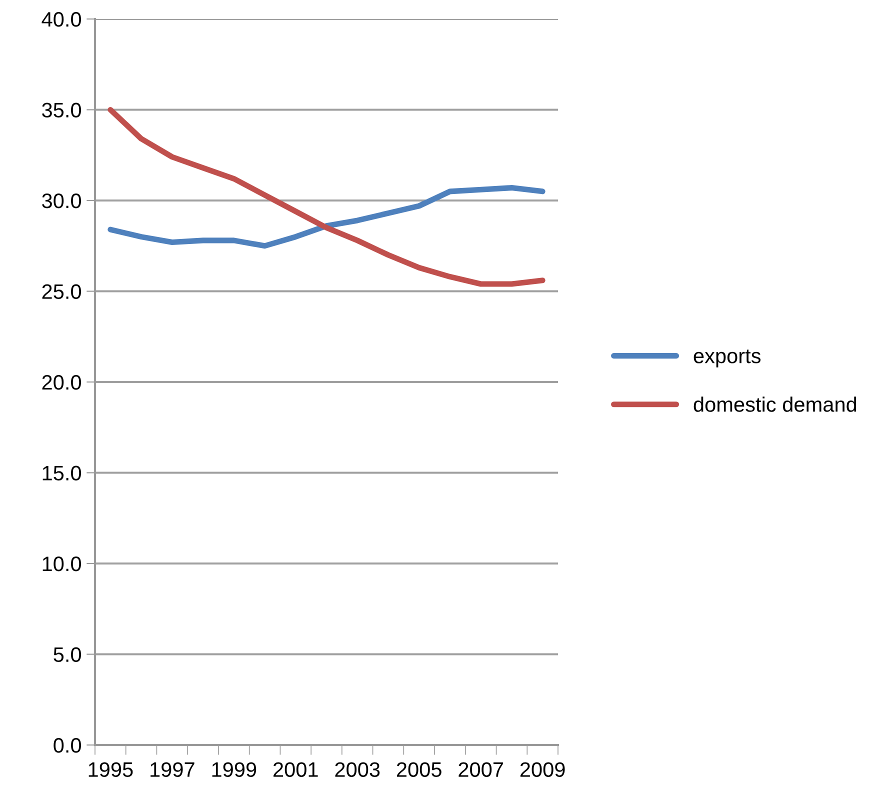 This screenshot has height=795, width=875. Describe the element at coordinates (61, 19) in the screenshot. I see `y-tick-label: 40.0` at that location.